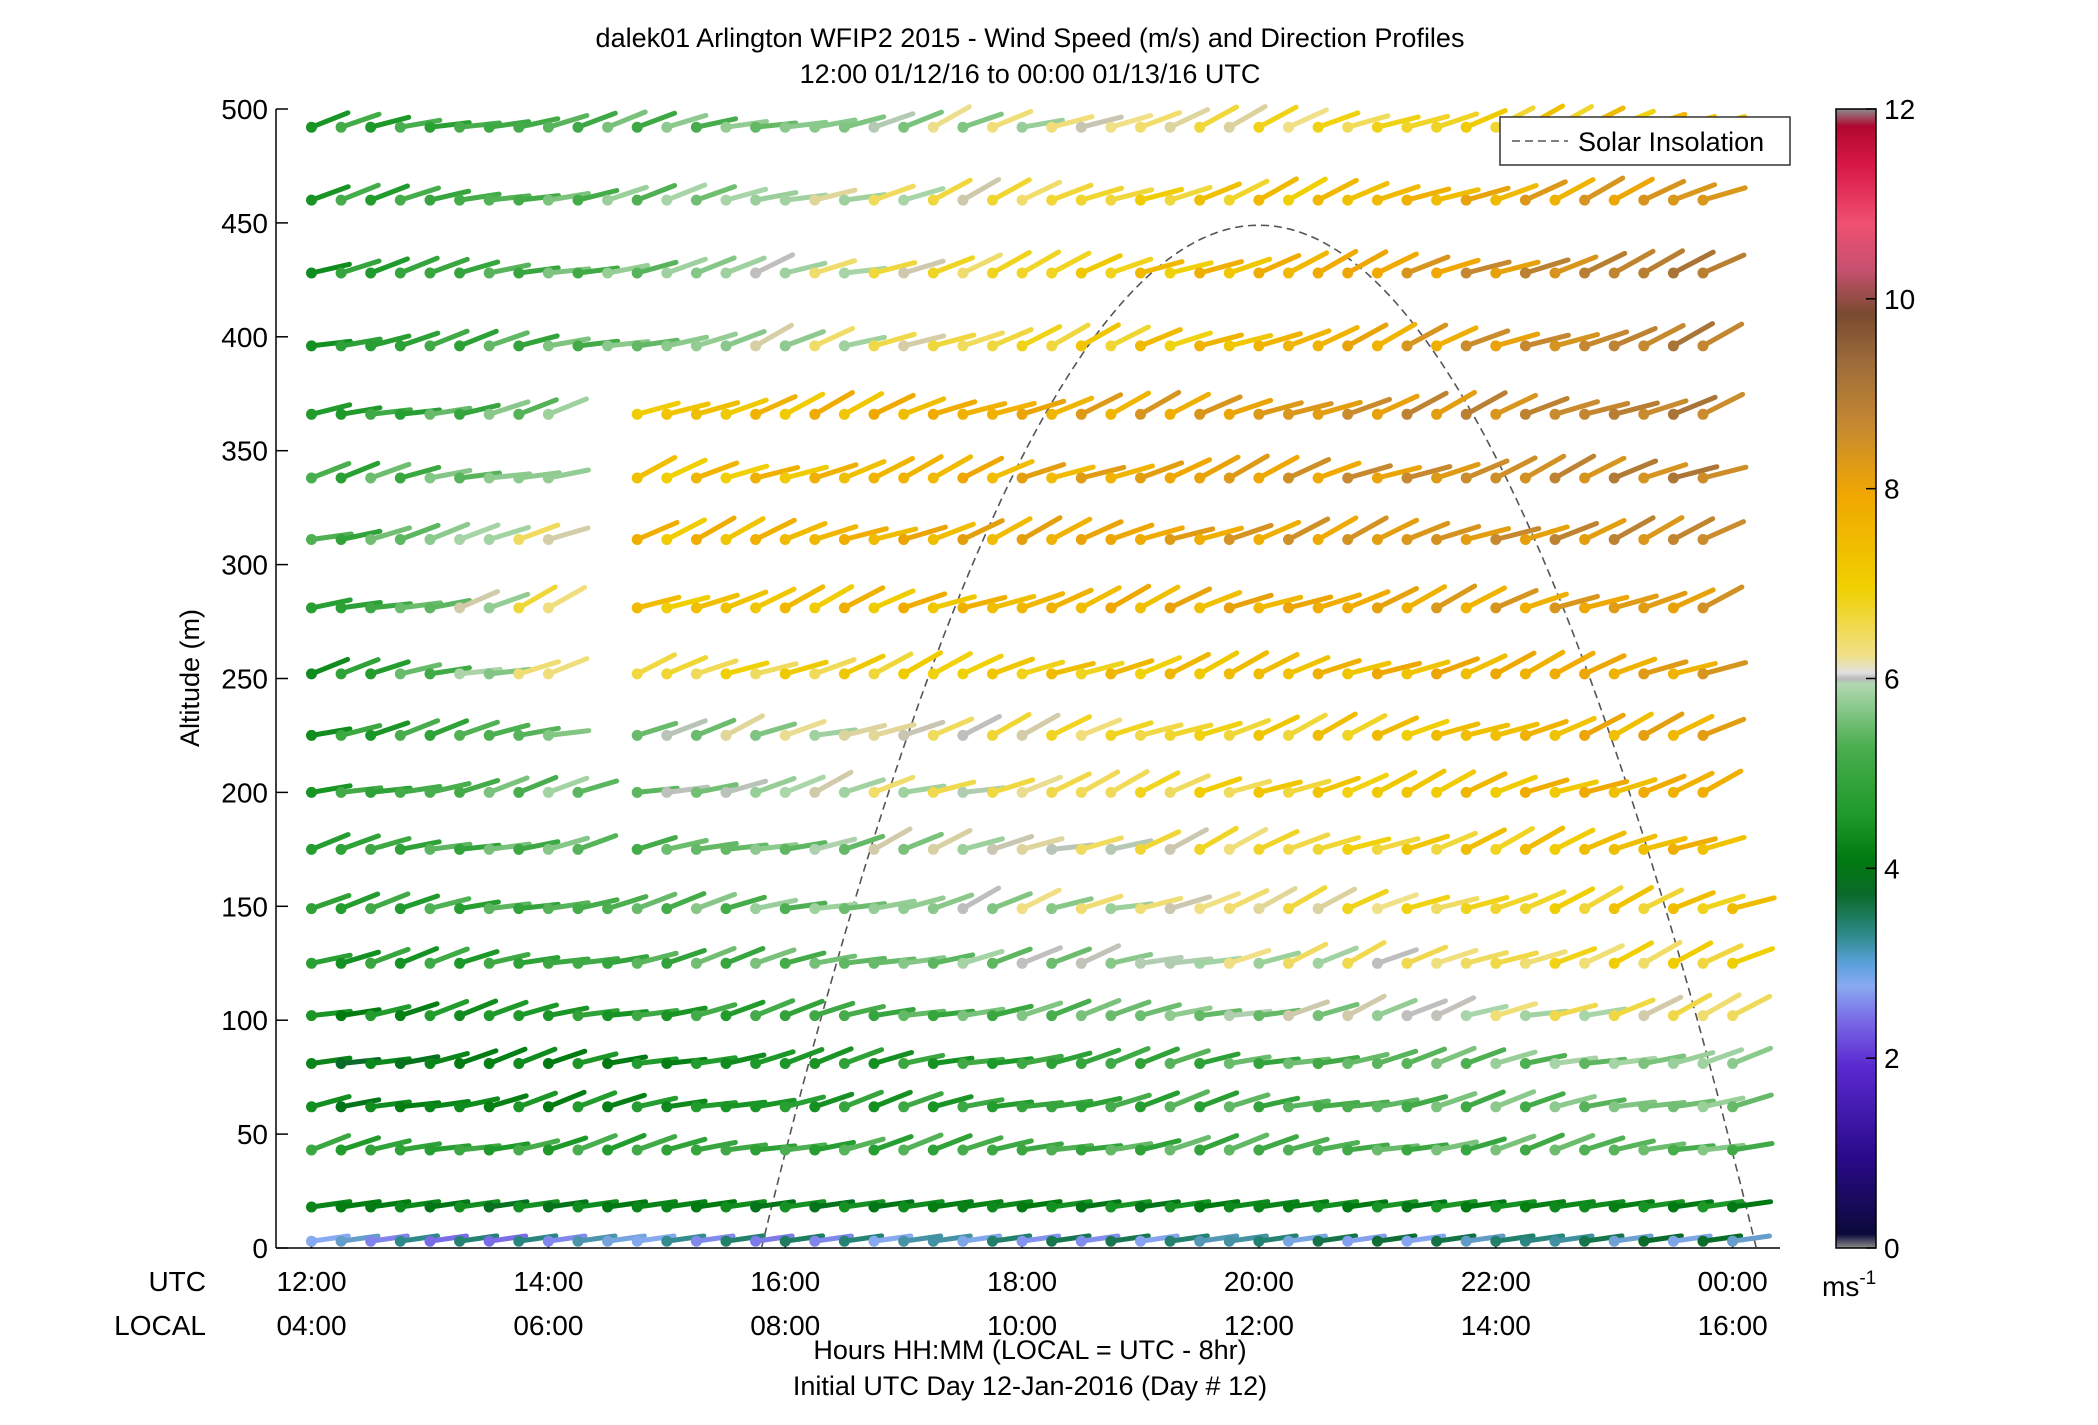  Describe the element at coordinates (1899, 299) in the screenshot. I see `colorbar-tick-label: 10` at that location.